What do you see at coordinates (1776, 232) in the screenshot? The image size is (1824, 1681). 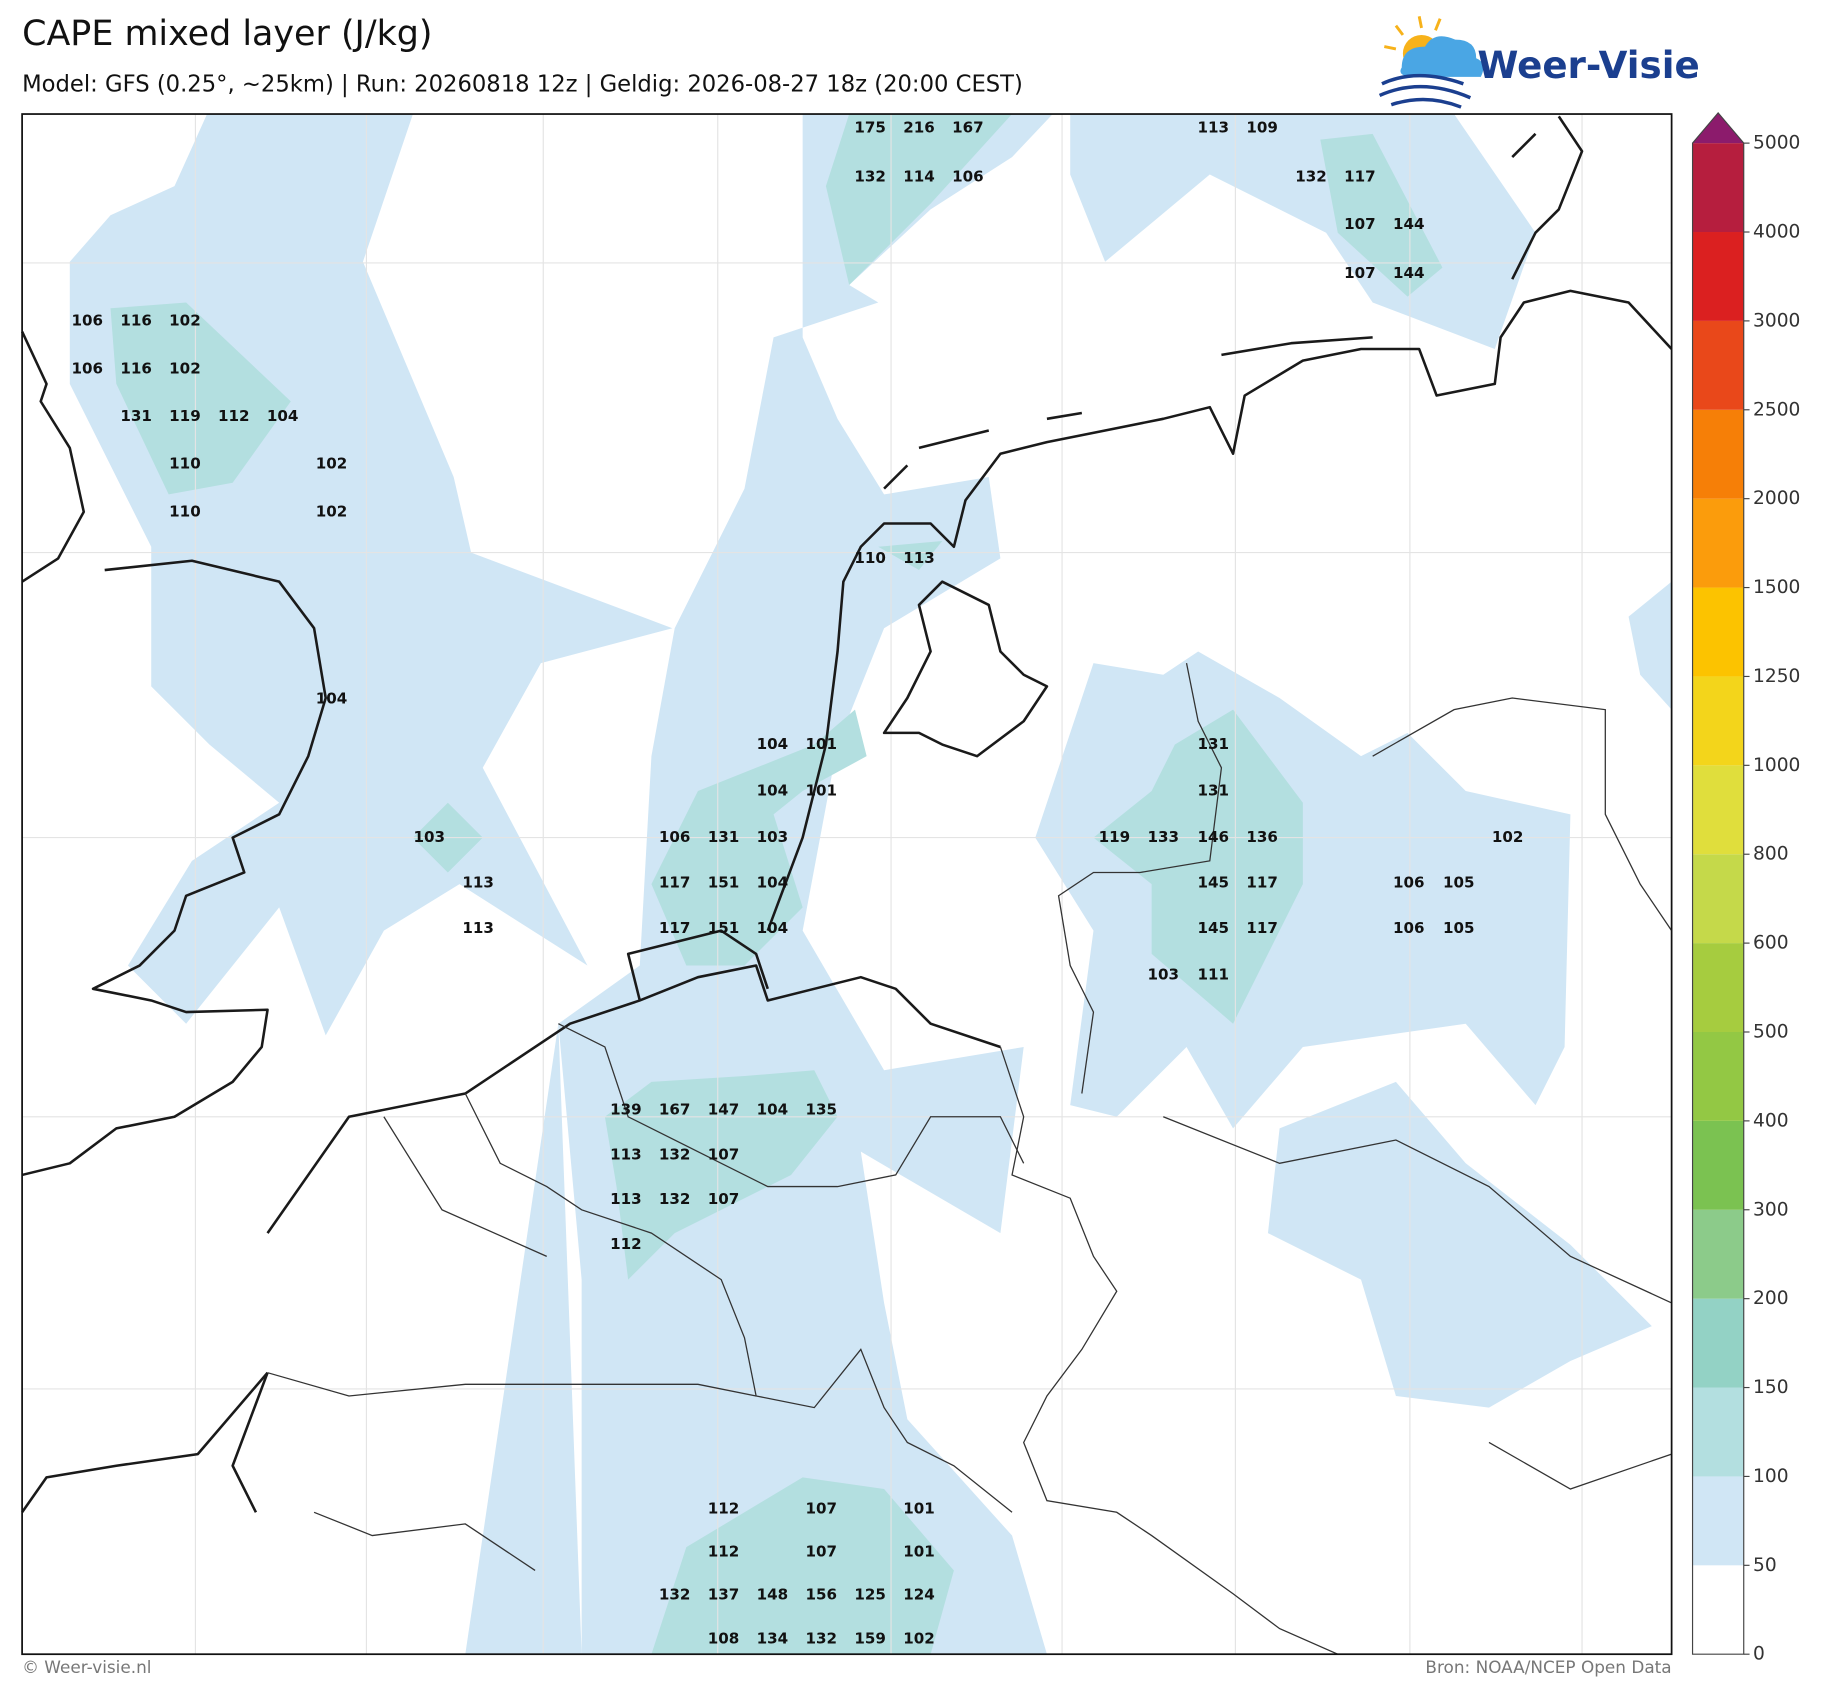 I see `colorbar-tick-label: 4000` at bounding box center [1776, 232].